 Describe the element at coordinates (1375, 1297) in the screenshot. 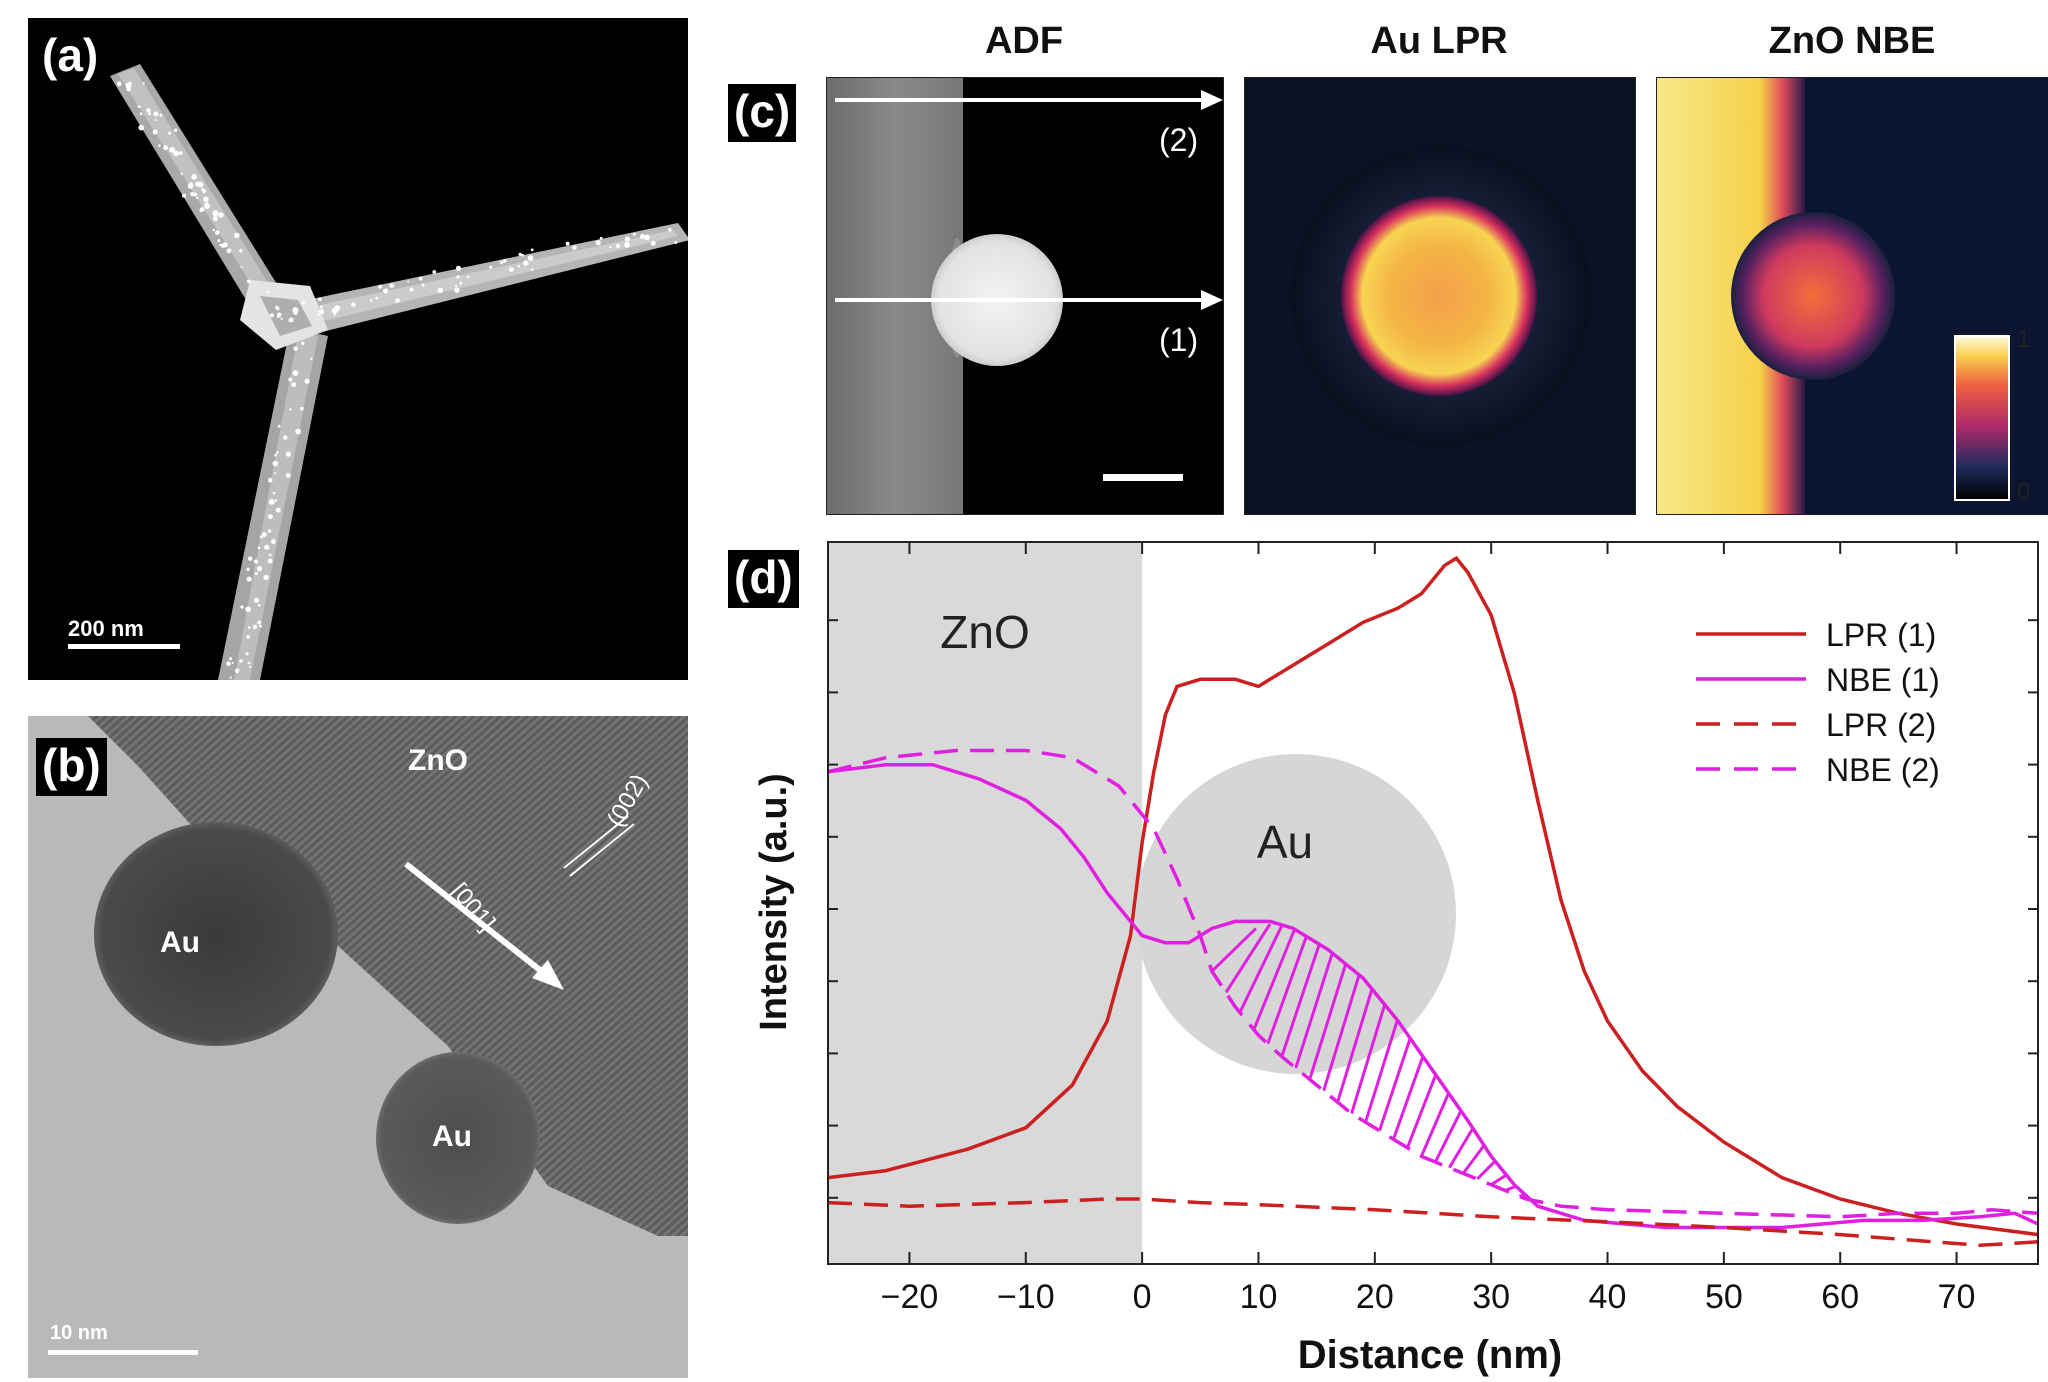

I see `x-tick-label: 20` at that location.